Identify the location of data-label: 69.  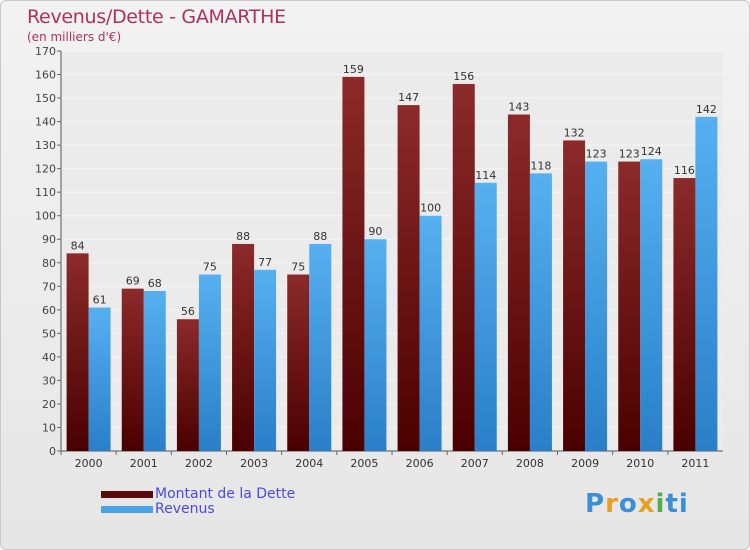
(133, 281).